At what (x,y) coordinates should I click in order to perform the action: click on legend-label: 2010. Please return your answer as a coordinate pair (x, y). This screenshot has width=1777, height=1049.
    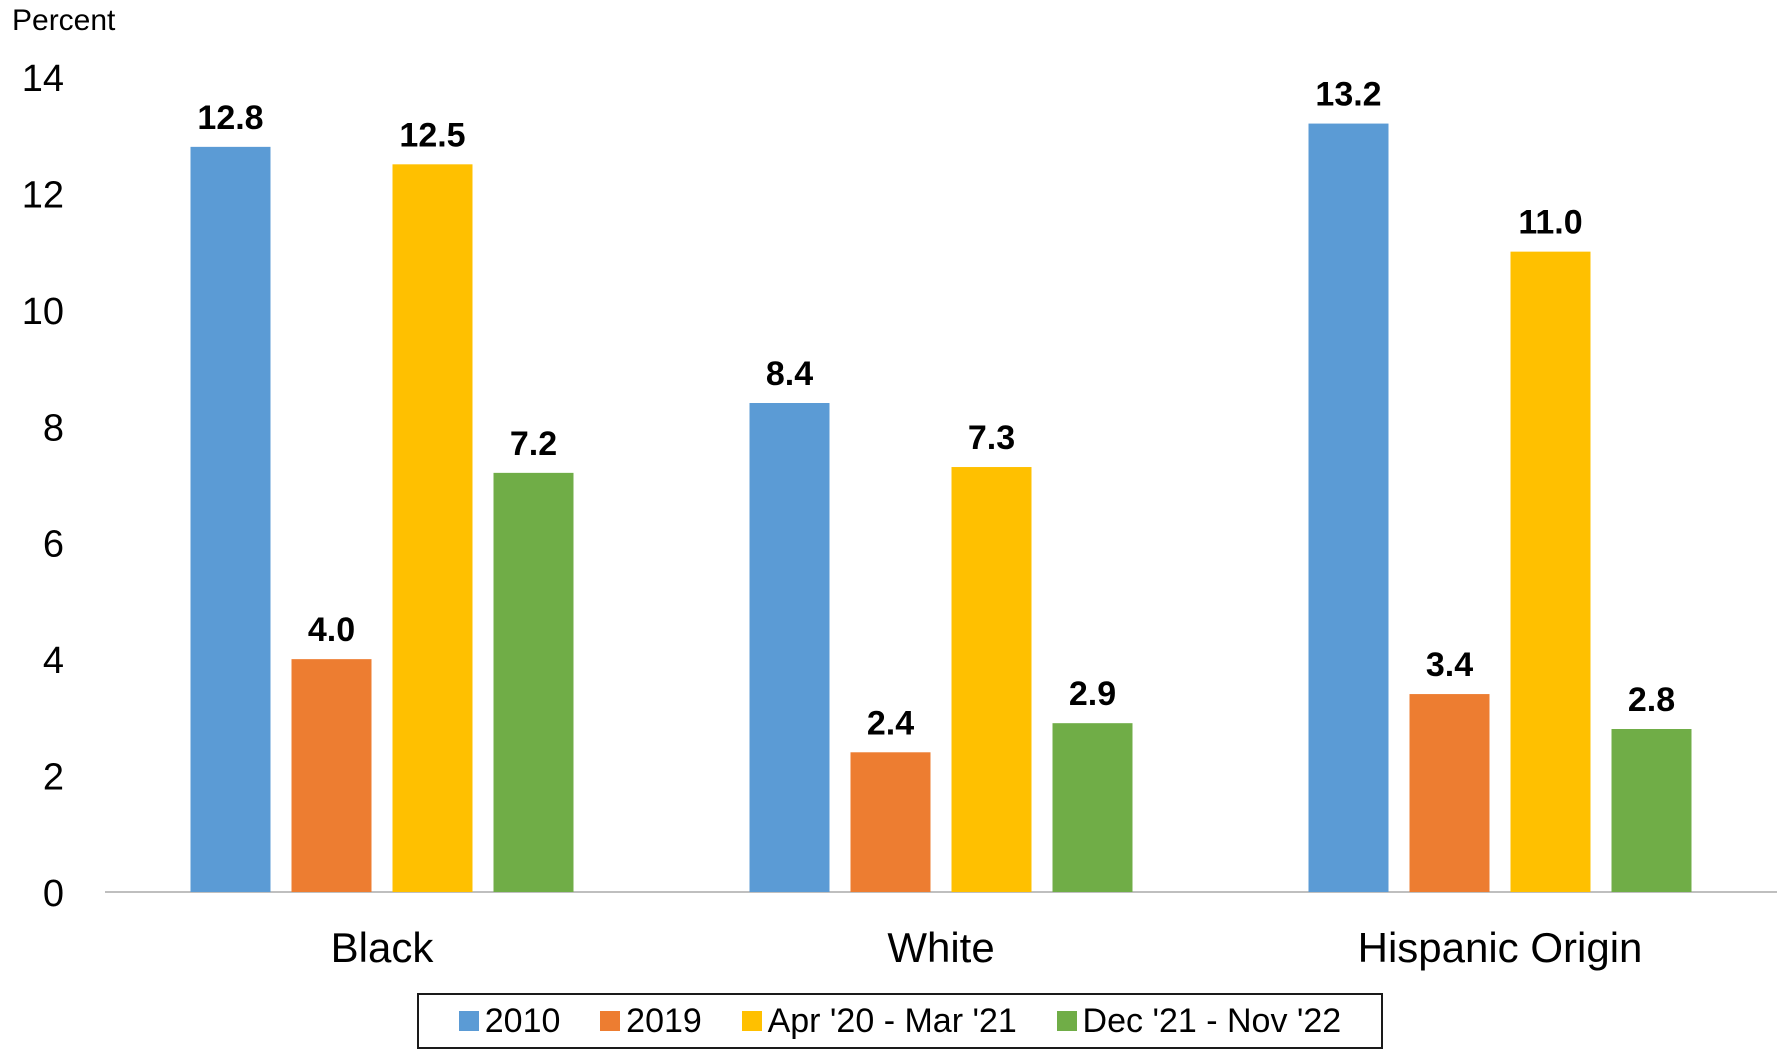
    Looking at the image, I should click on (522, 1020).